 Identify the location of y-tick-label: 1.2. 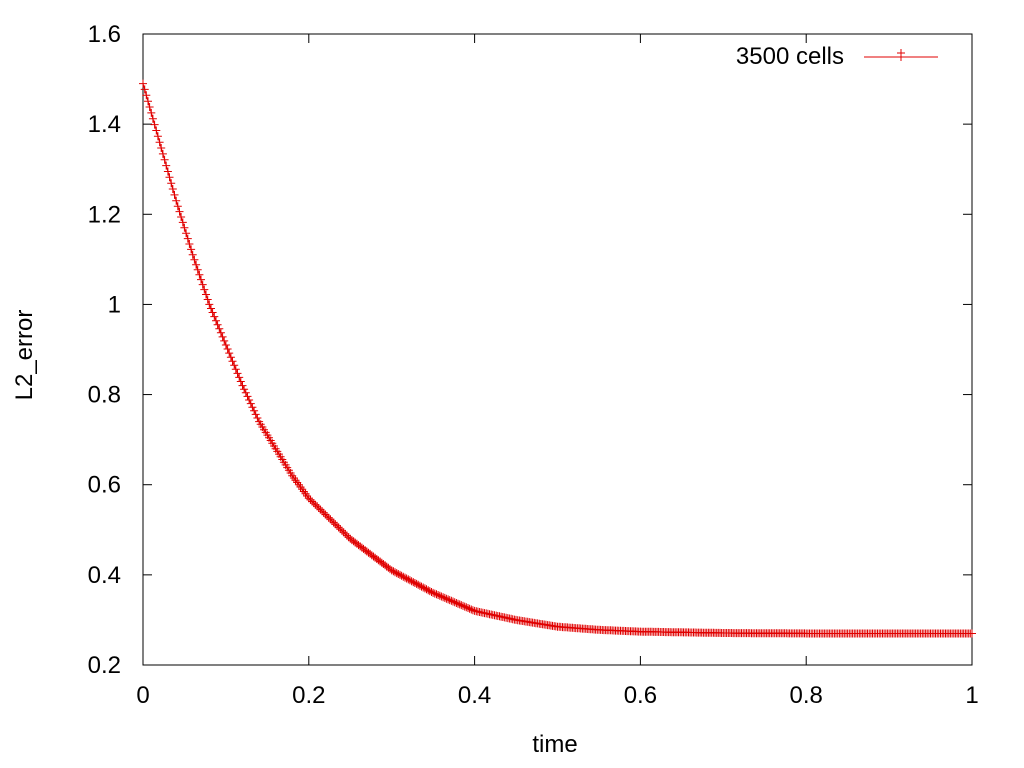
(104, 214).